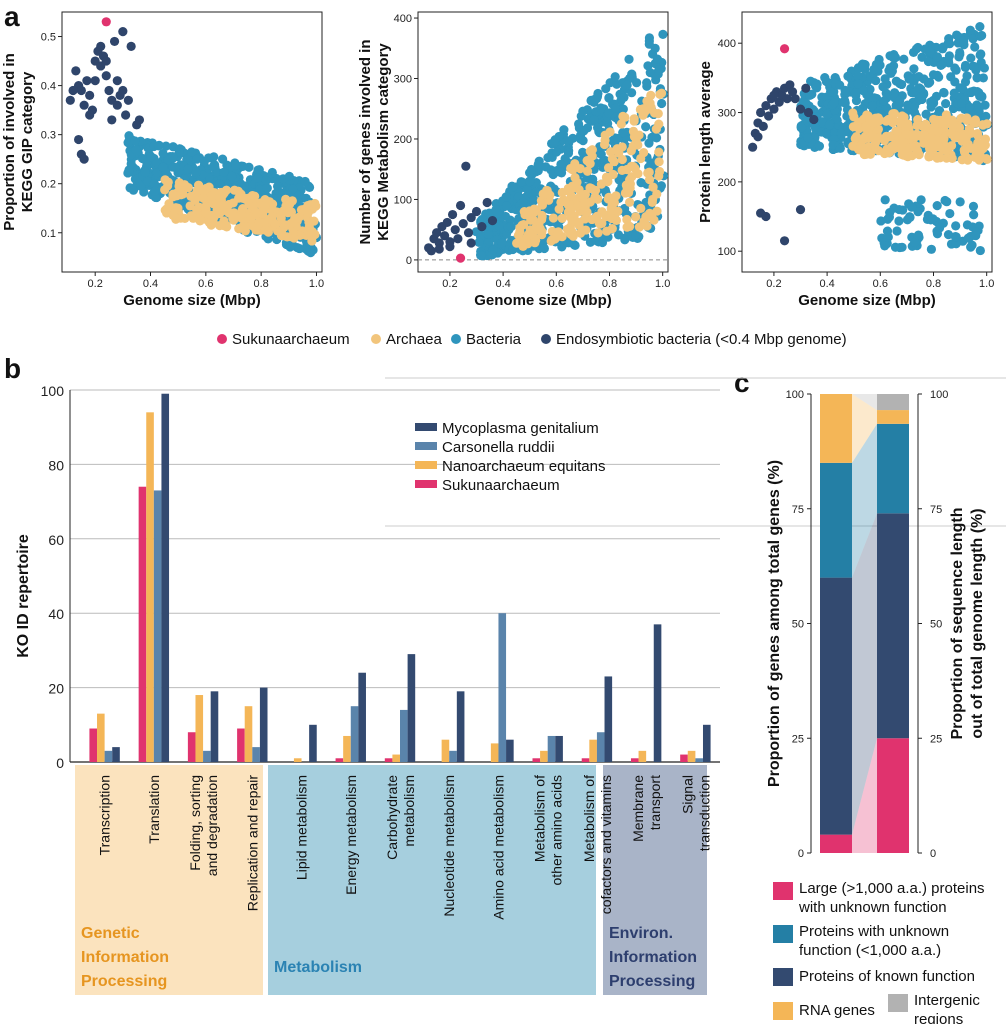  I want to click on legend-label-endo: Endosymbiotic bacteria (<0.4 Mbp genome), so click(701, 339).